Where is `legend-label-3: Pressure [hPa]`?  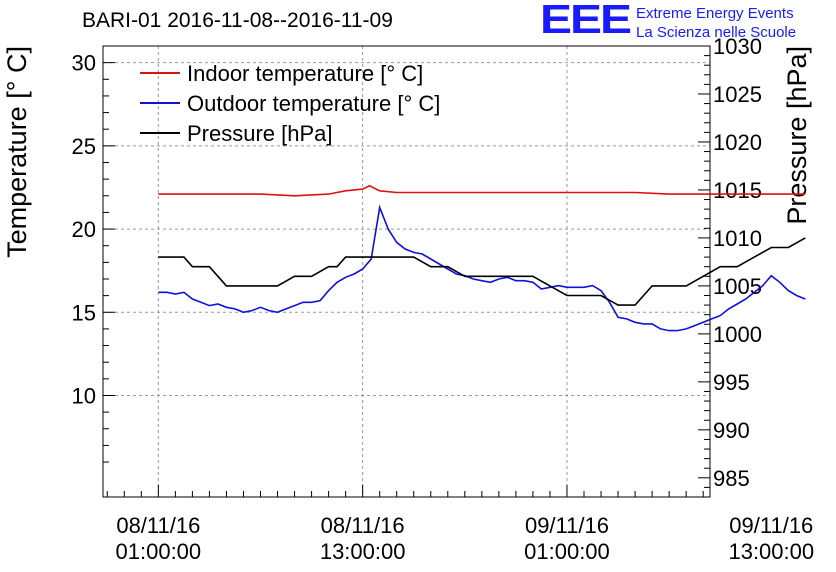 legend-label-3: Pressure [hPa] is located at coordinates (260, 133).